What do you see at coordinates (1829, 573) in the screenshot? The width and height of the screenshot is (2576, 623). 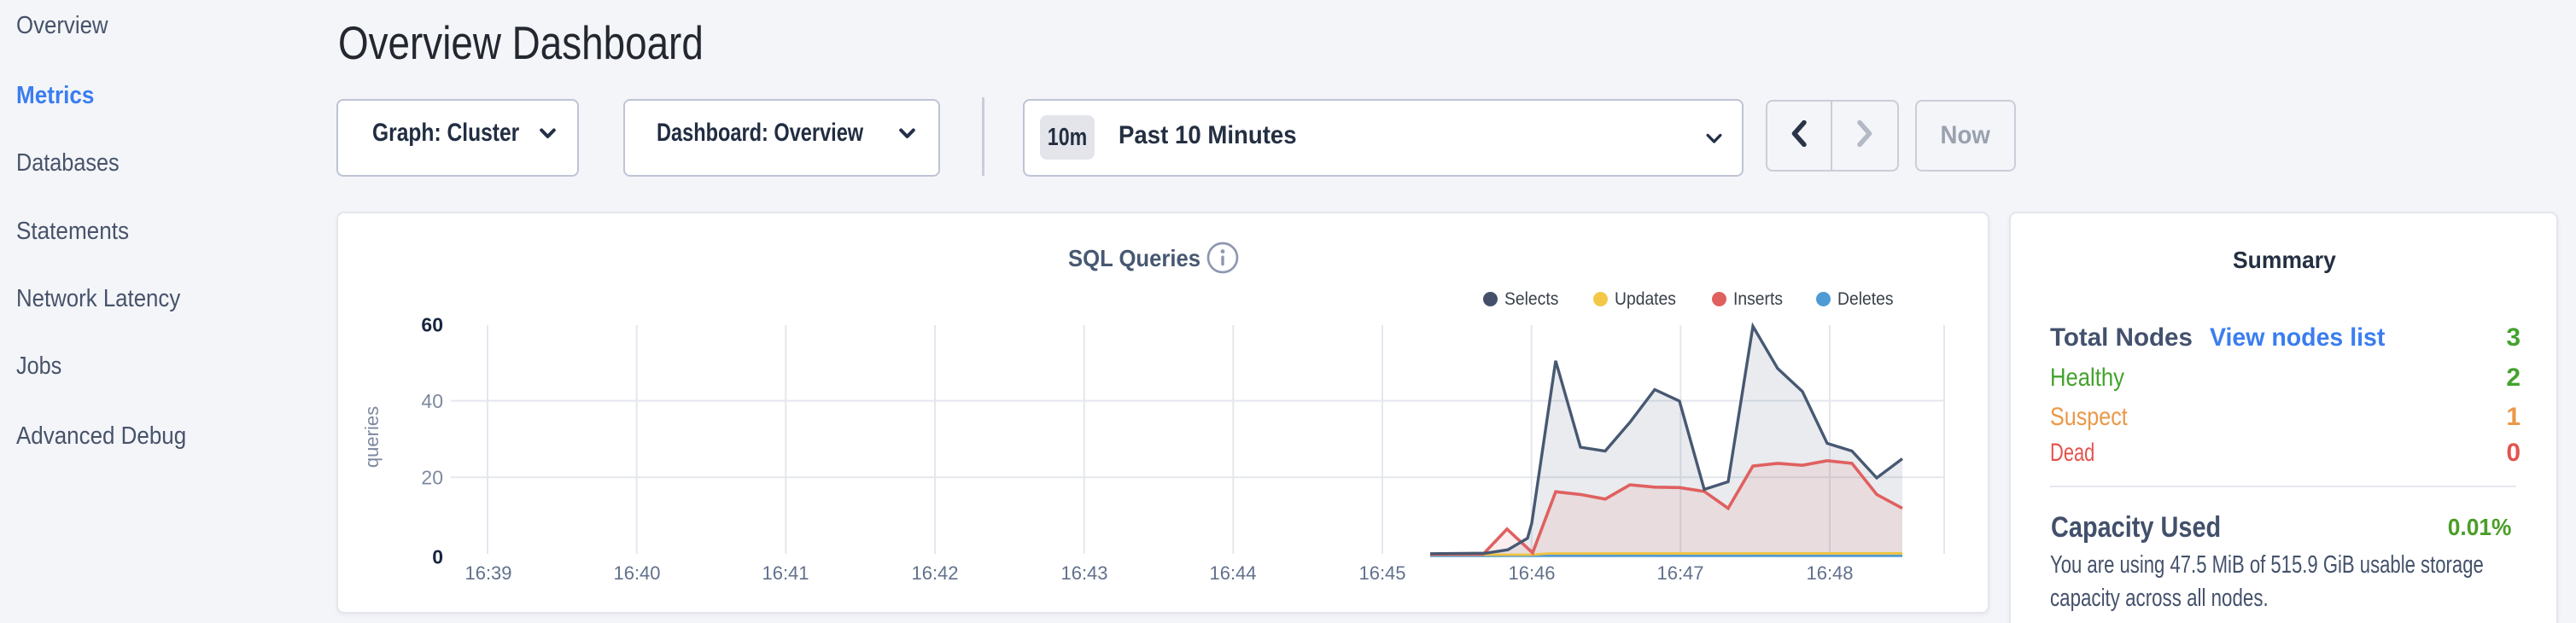 I see `svg-text: 16:48` at bounding box center [1829, 573].